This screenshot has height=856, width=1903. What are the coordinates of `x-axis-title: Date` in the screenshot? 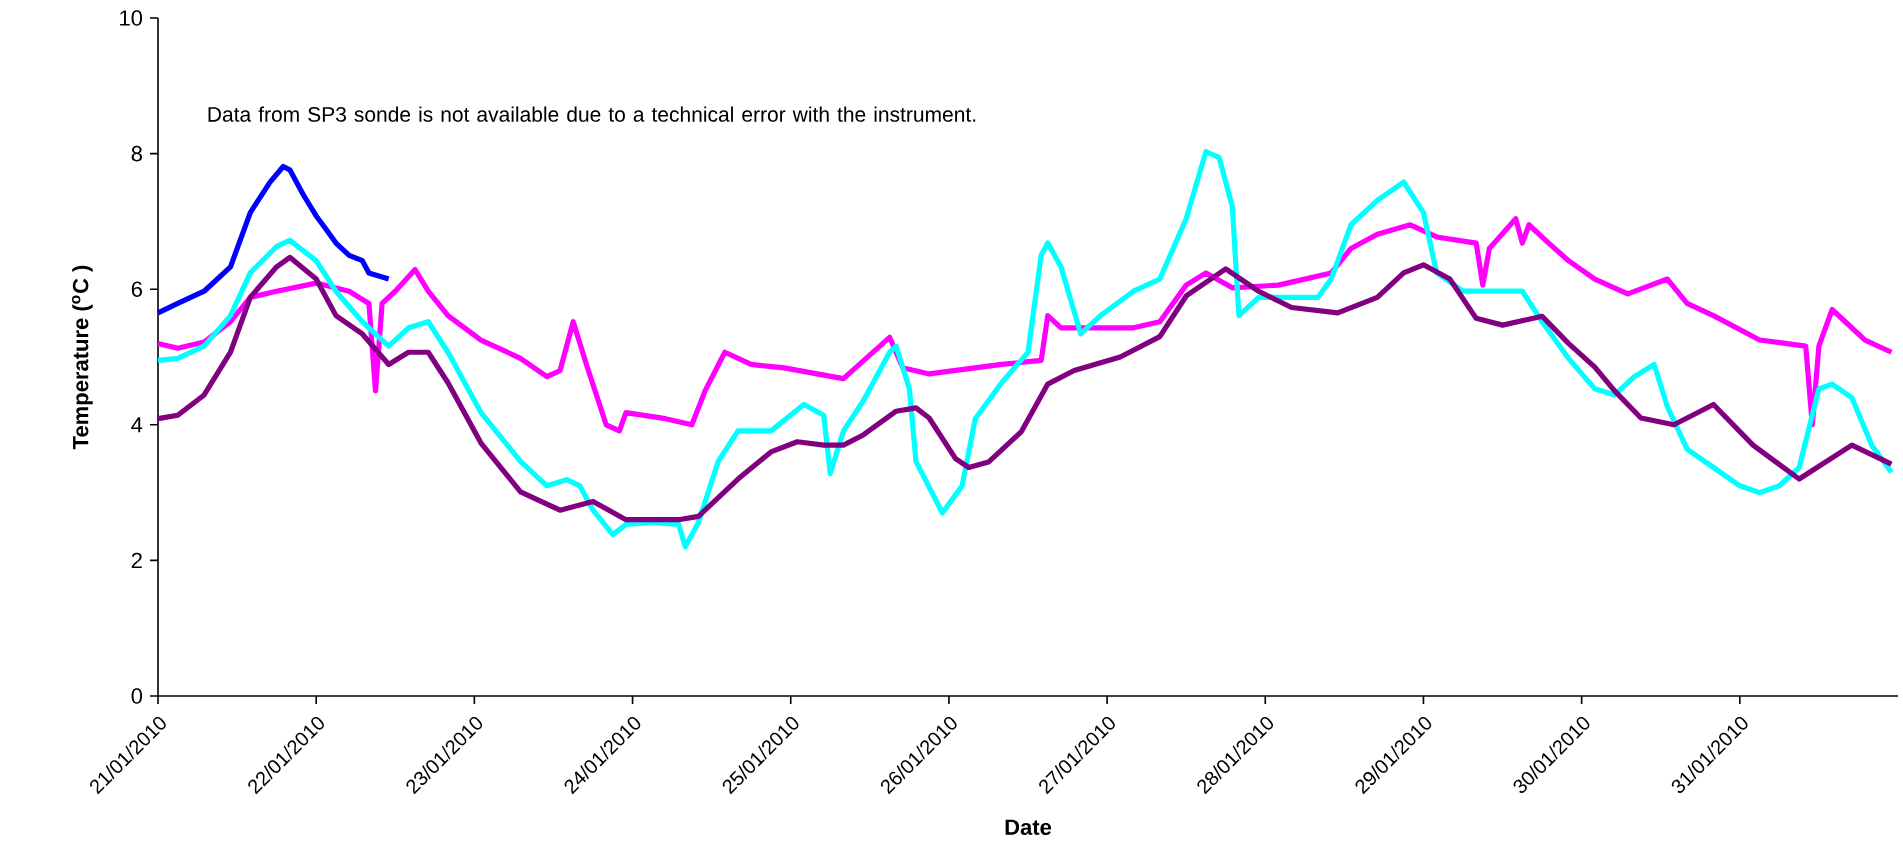 It's located at (1028, 827).